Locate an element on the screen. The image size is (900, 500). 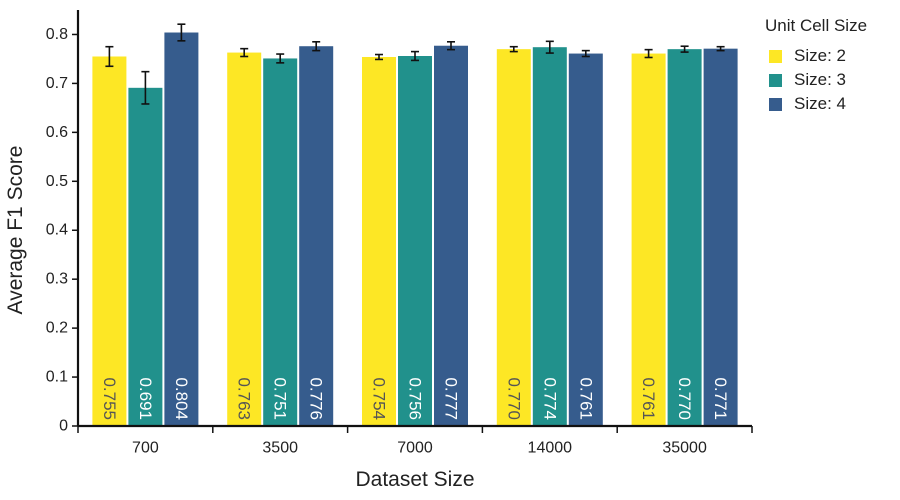
legend-item-size-2: Size: 2 is located at coordinates (818, 56).